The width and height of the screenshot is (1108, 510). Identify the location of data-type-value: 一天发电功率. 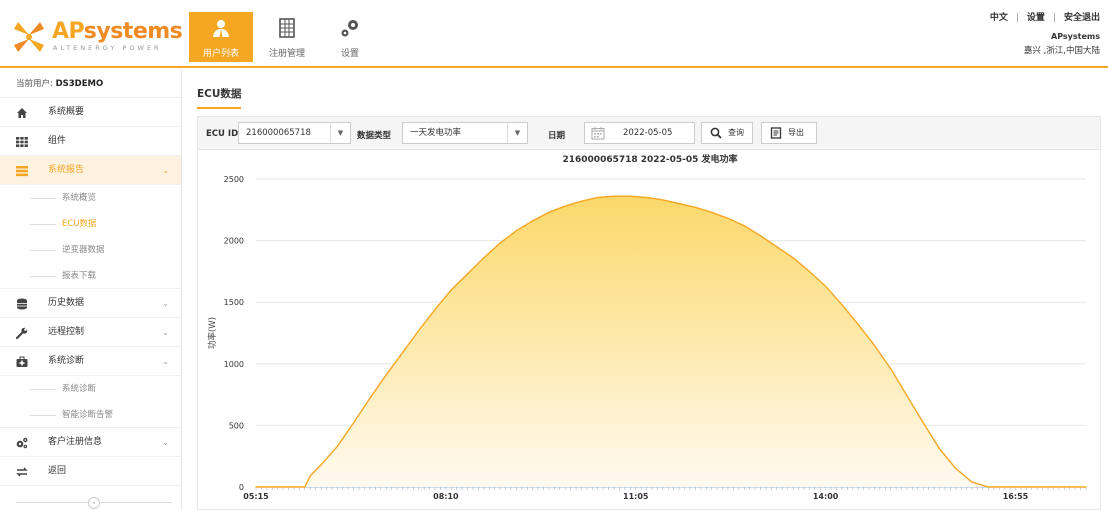
(436, 133).